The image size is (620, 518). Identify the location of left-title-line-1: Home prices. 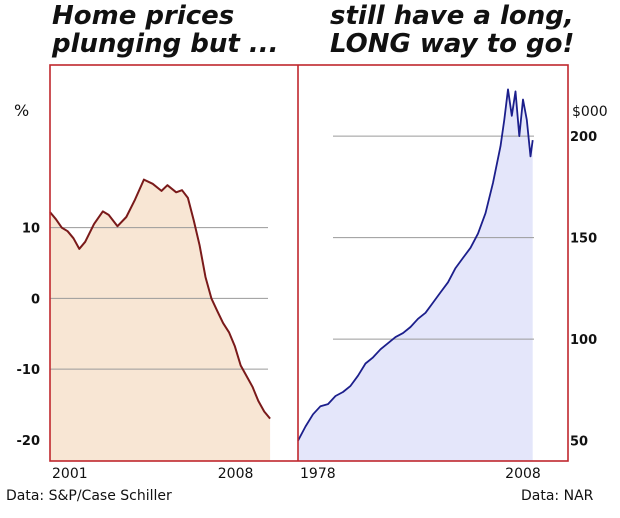
(143, 16).